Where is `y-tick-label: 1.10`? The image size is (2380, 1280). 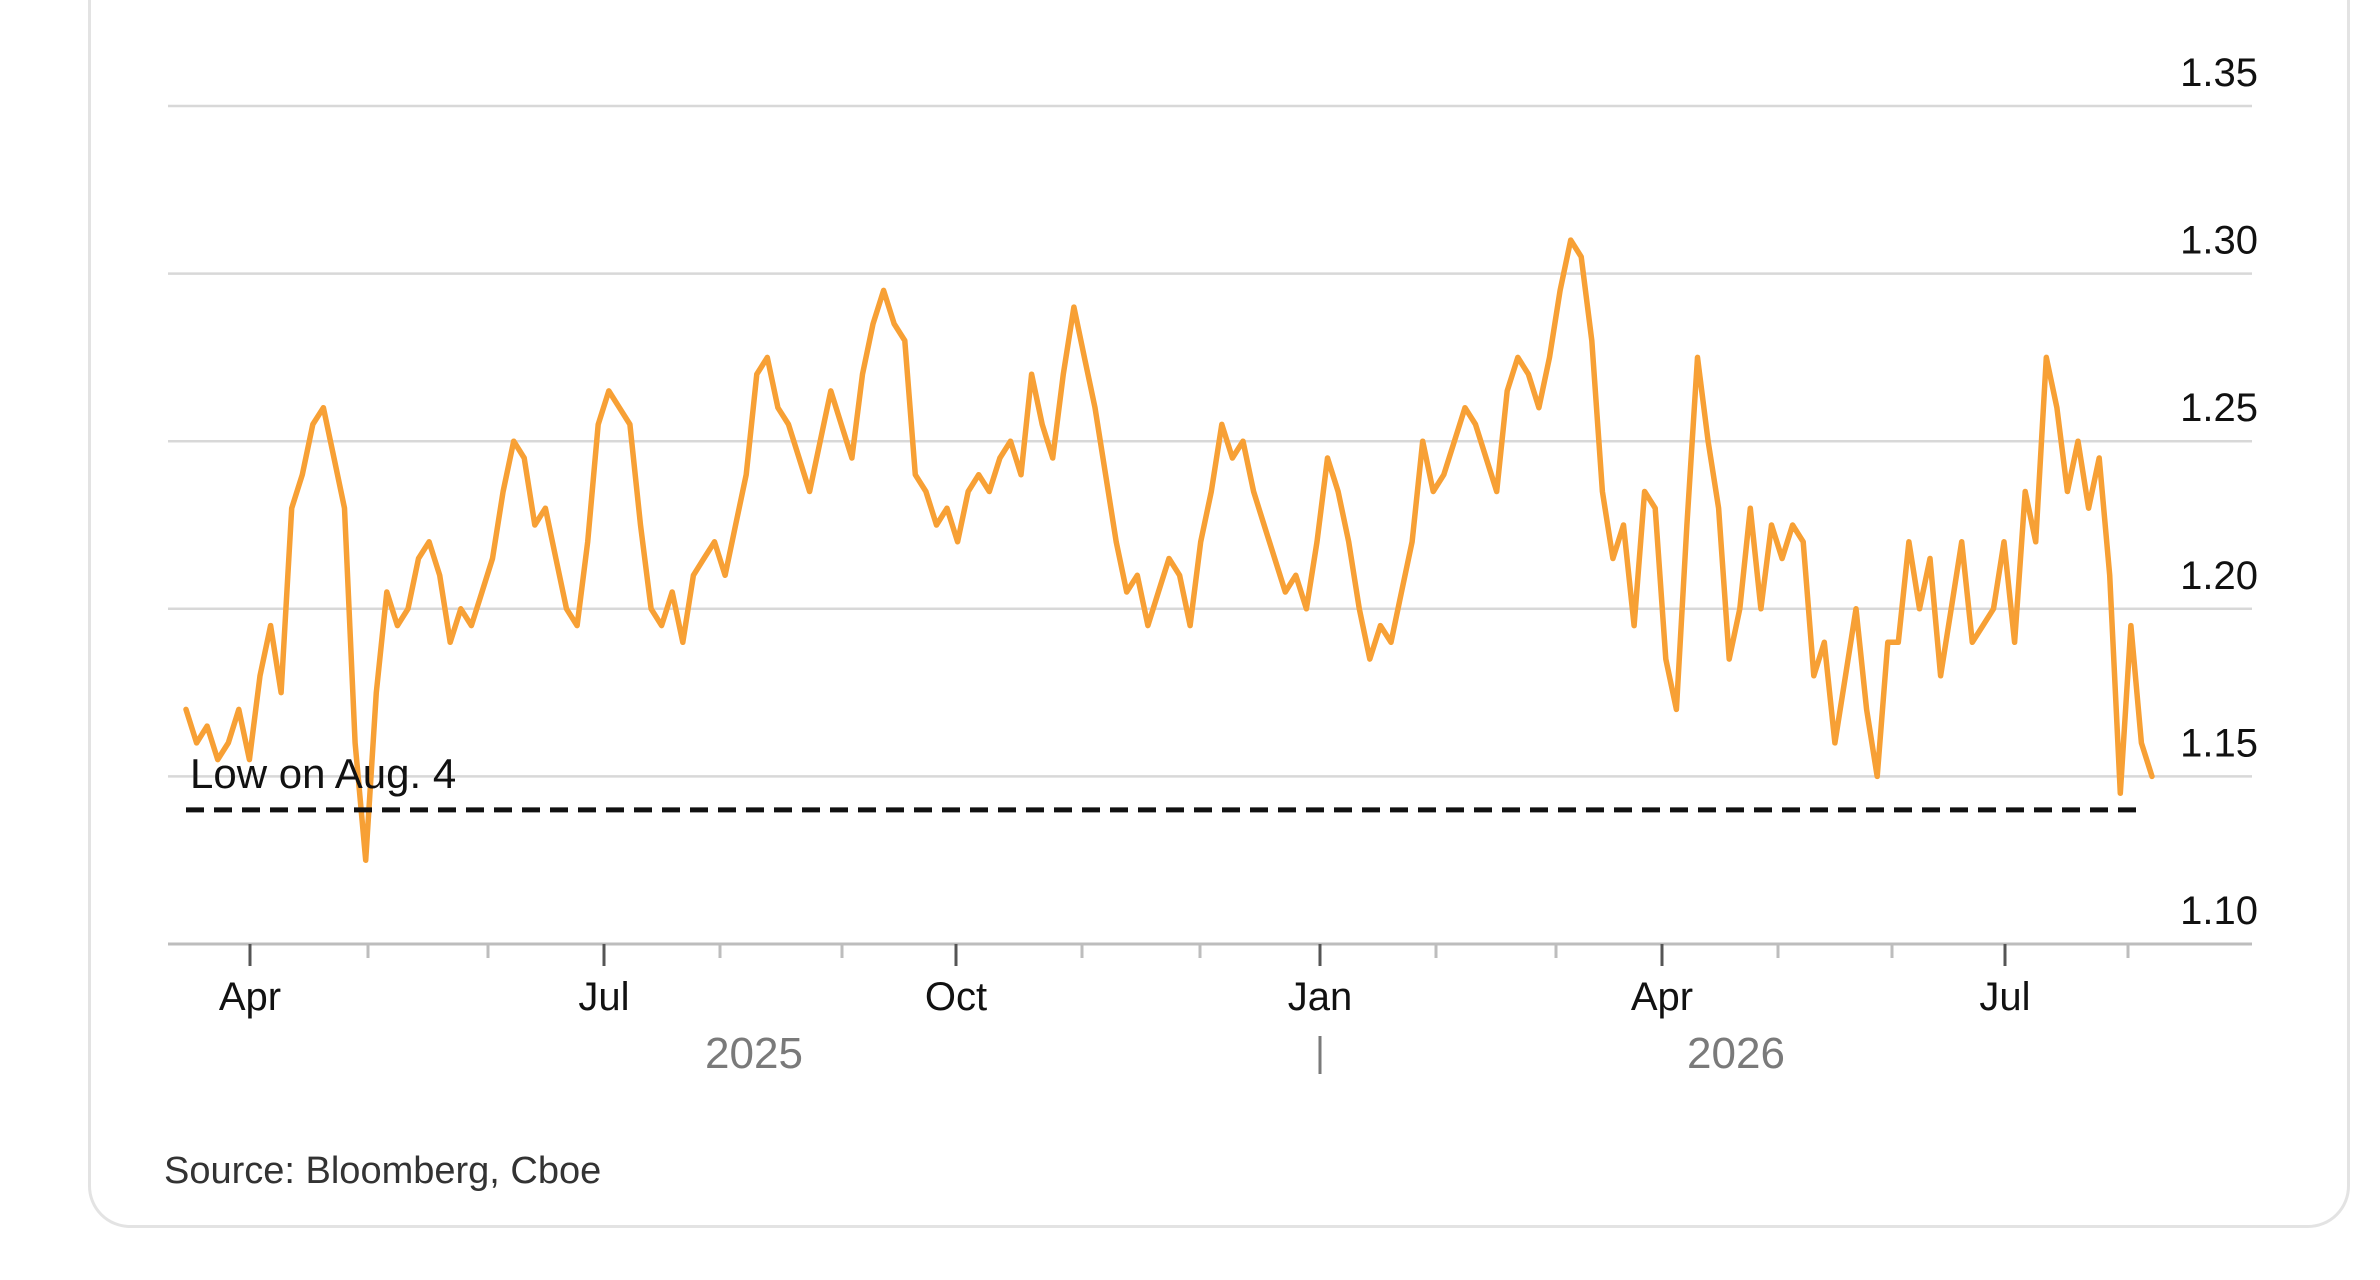
y-tick-label: 1.10 is located at coordinates (2219, 911).